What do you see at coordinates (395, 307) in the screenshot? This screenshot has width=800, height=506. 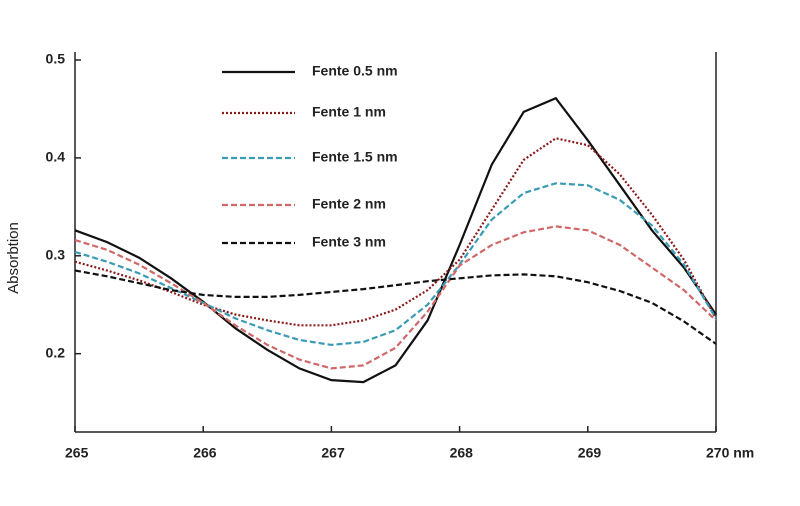 I see `line-series` at bounding box center [395, 307].